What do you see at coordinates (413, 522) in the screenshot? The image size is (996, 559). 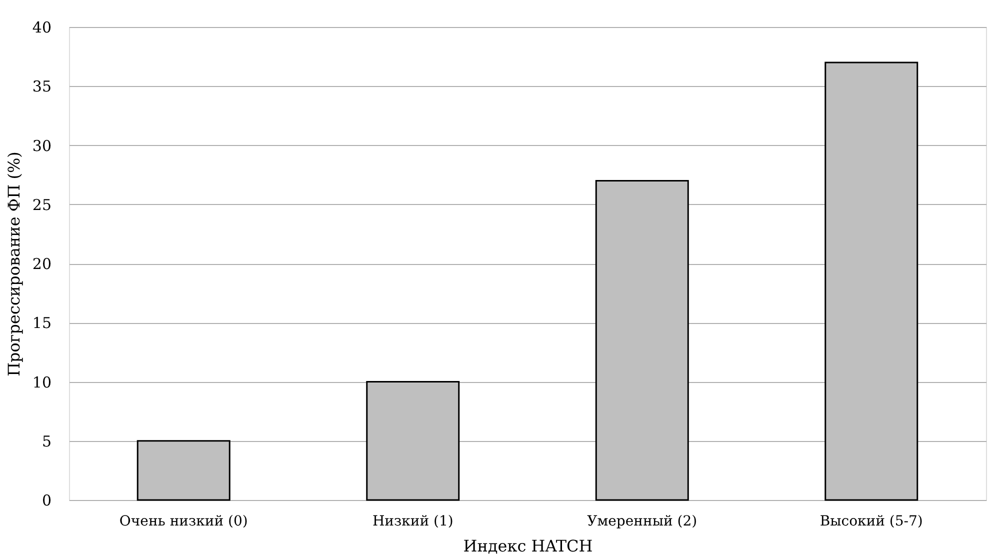 I see `x-tick-label: Низкий (1)` at bounding box center [413, 522].